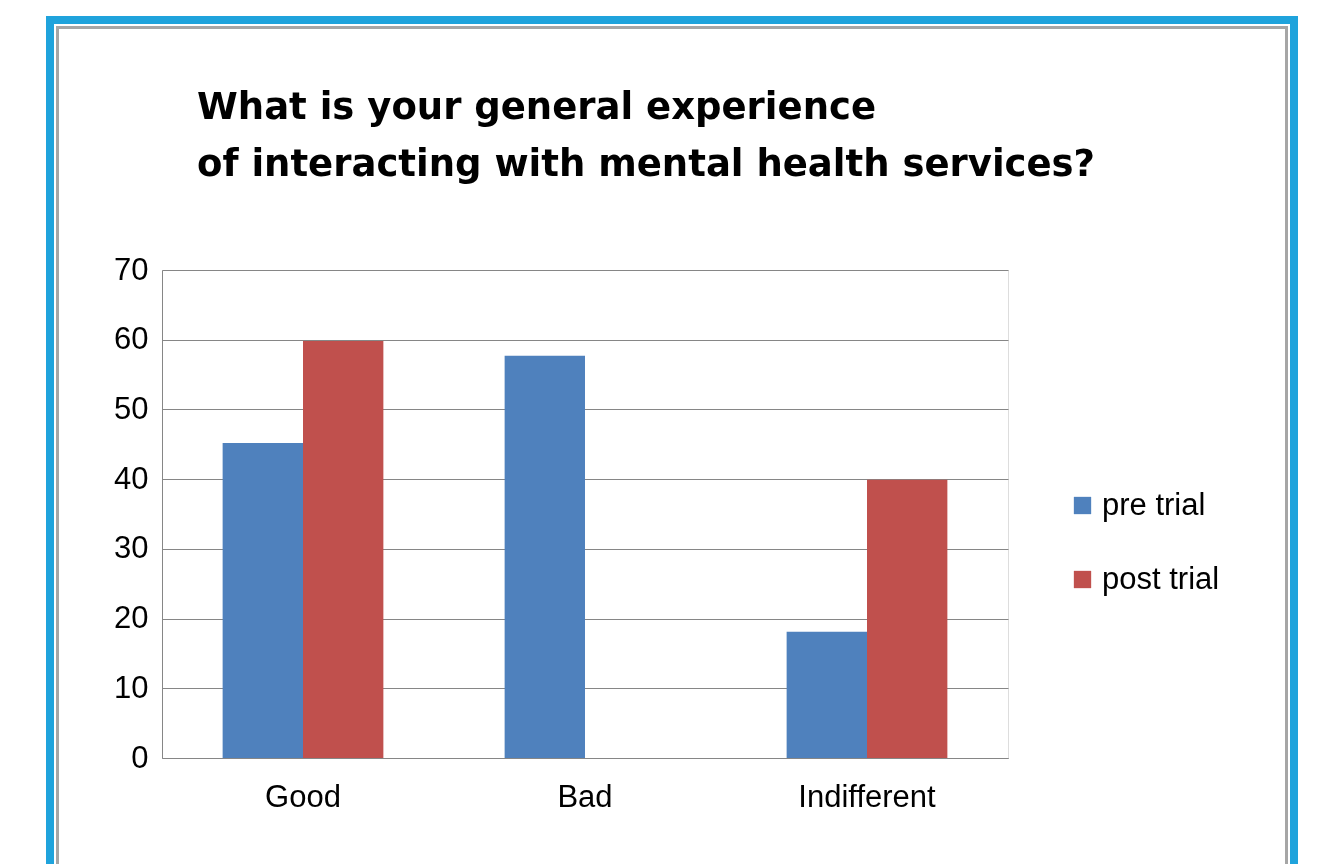 The width and height of the screenshot is (1335, 864). Describe the element at coordinates (131, 618) in the screenshot. I see `y-tick-label: 20` at that location.